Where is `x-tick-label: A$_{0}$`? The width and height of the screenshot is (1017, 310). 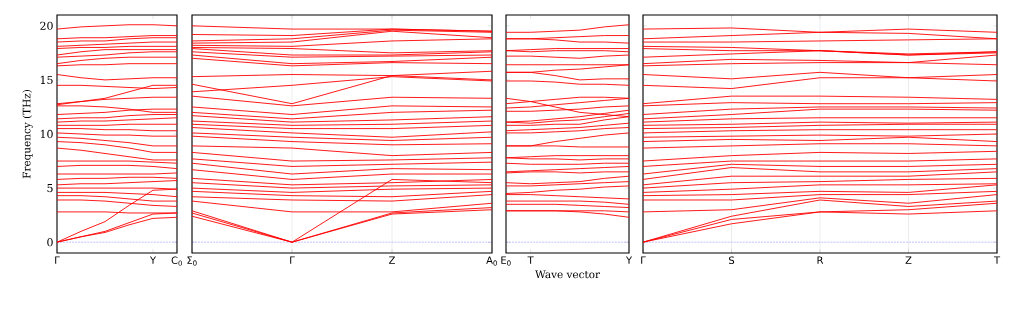 x-tick-label: A$_{0}$ is located at coordinates (491, 261).